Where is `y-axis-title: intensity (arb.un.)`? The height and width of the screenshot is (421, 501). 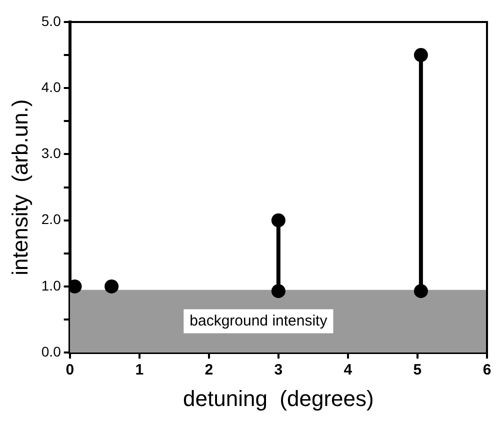 y-axis-title: intensity (arb.un.) is located at coordinates (19, 187).